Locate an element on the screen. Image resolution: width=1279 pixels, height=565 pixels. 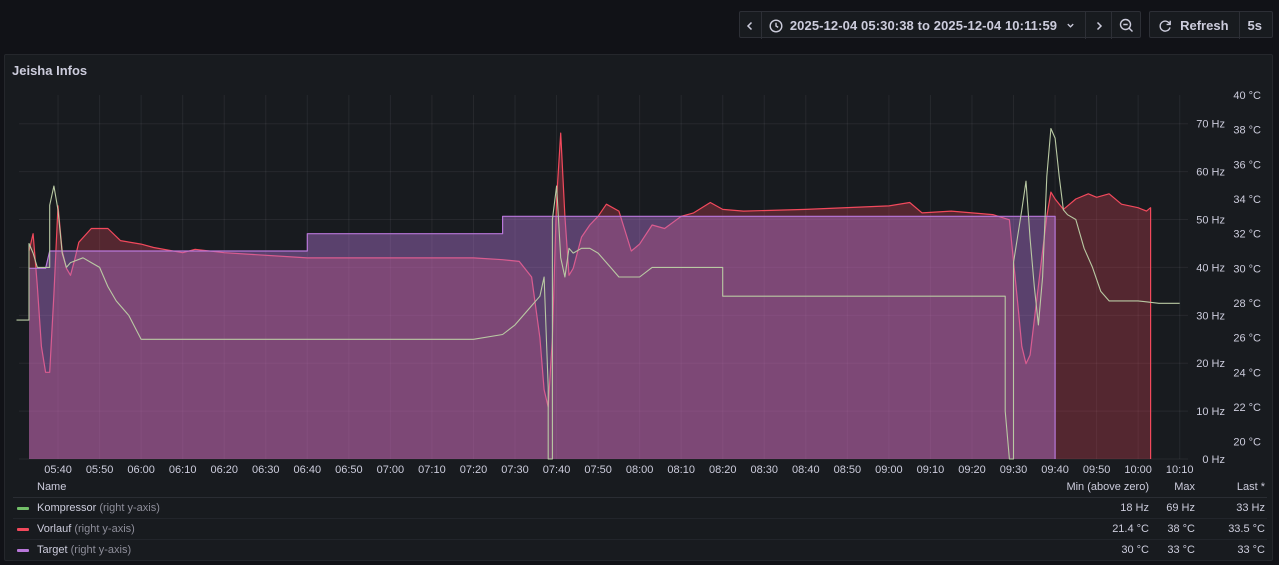
hz-tick-label: 20 Hz is located at coordinates (1210, 364).